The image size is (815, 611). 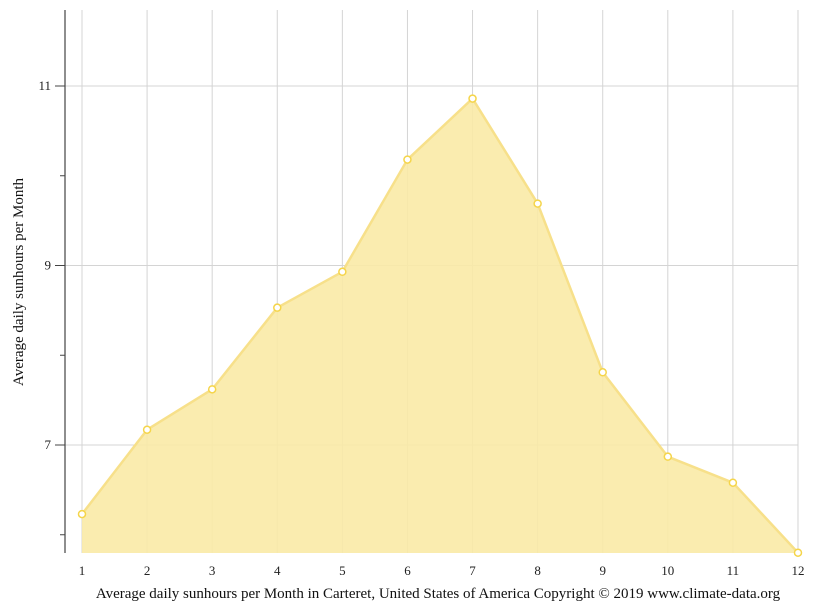 What do you see at coordinates (19, 282) in the screenshot?
I see `y-axis-title: Average daily sunhours per Month` at bounding box center [19, 282].